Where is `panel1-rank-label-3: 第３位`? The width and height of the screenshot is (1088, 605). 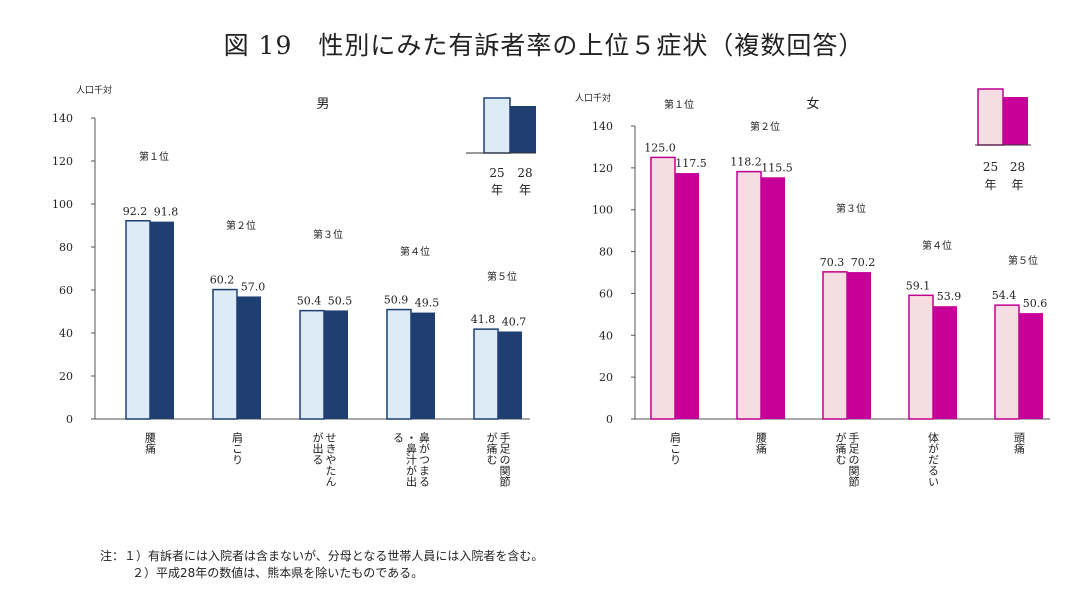 panel1-rank-label-3: 第３位 is located at coordinates (328, 234).